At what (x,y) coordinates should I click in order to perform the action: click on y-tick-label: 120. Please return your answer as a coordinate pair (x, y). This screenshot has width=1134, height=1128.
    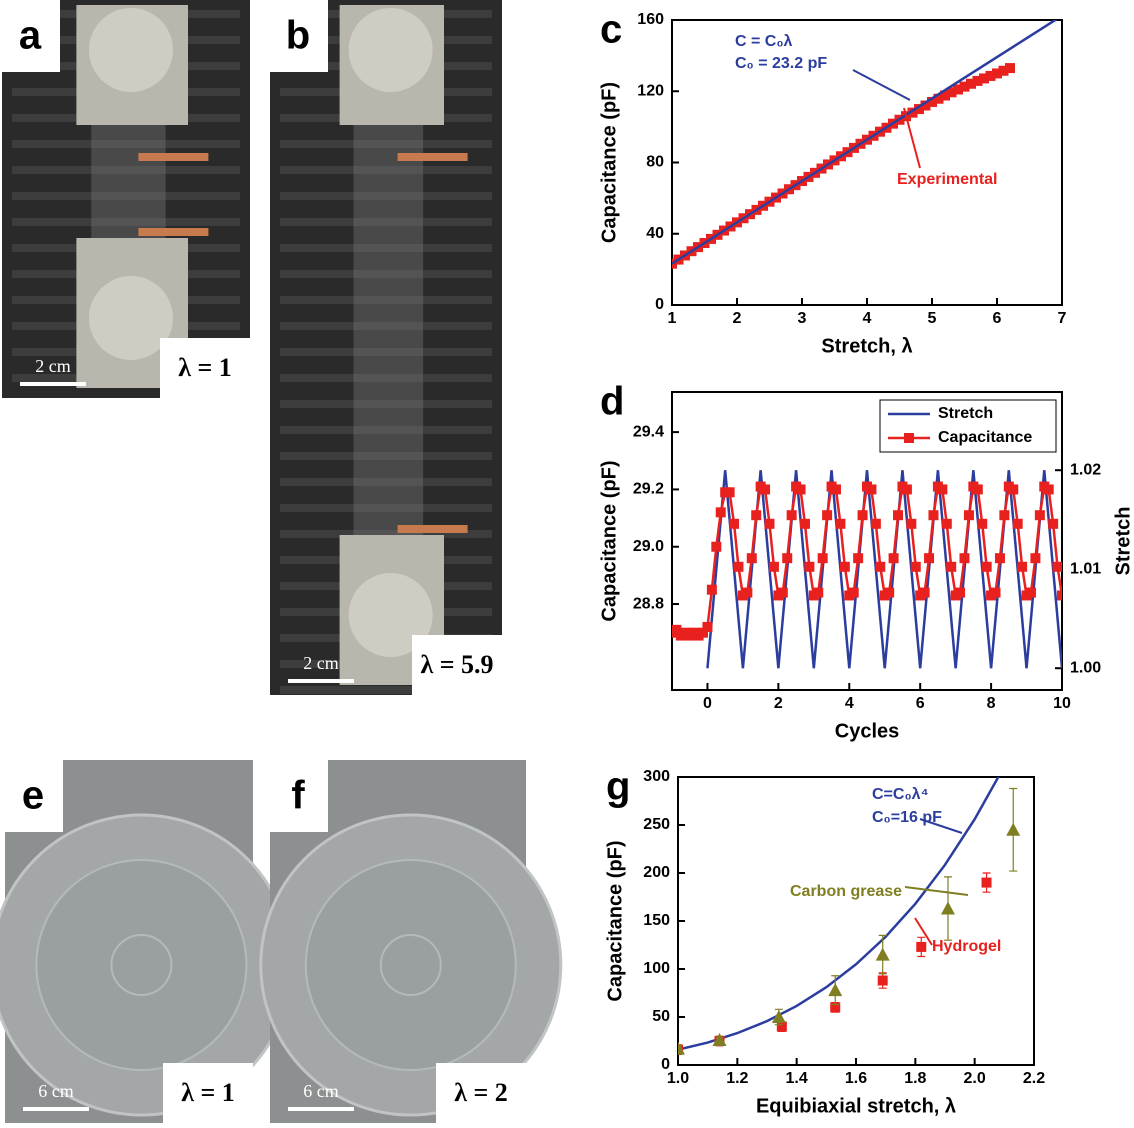
    Looking at the image, I should click on (650, 90).